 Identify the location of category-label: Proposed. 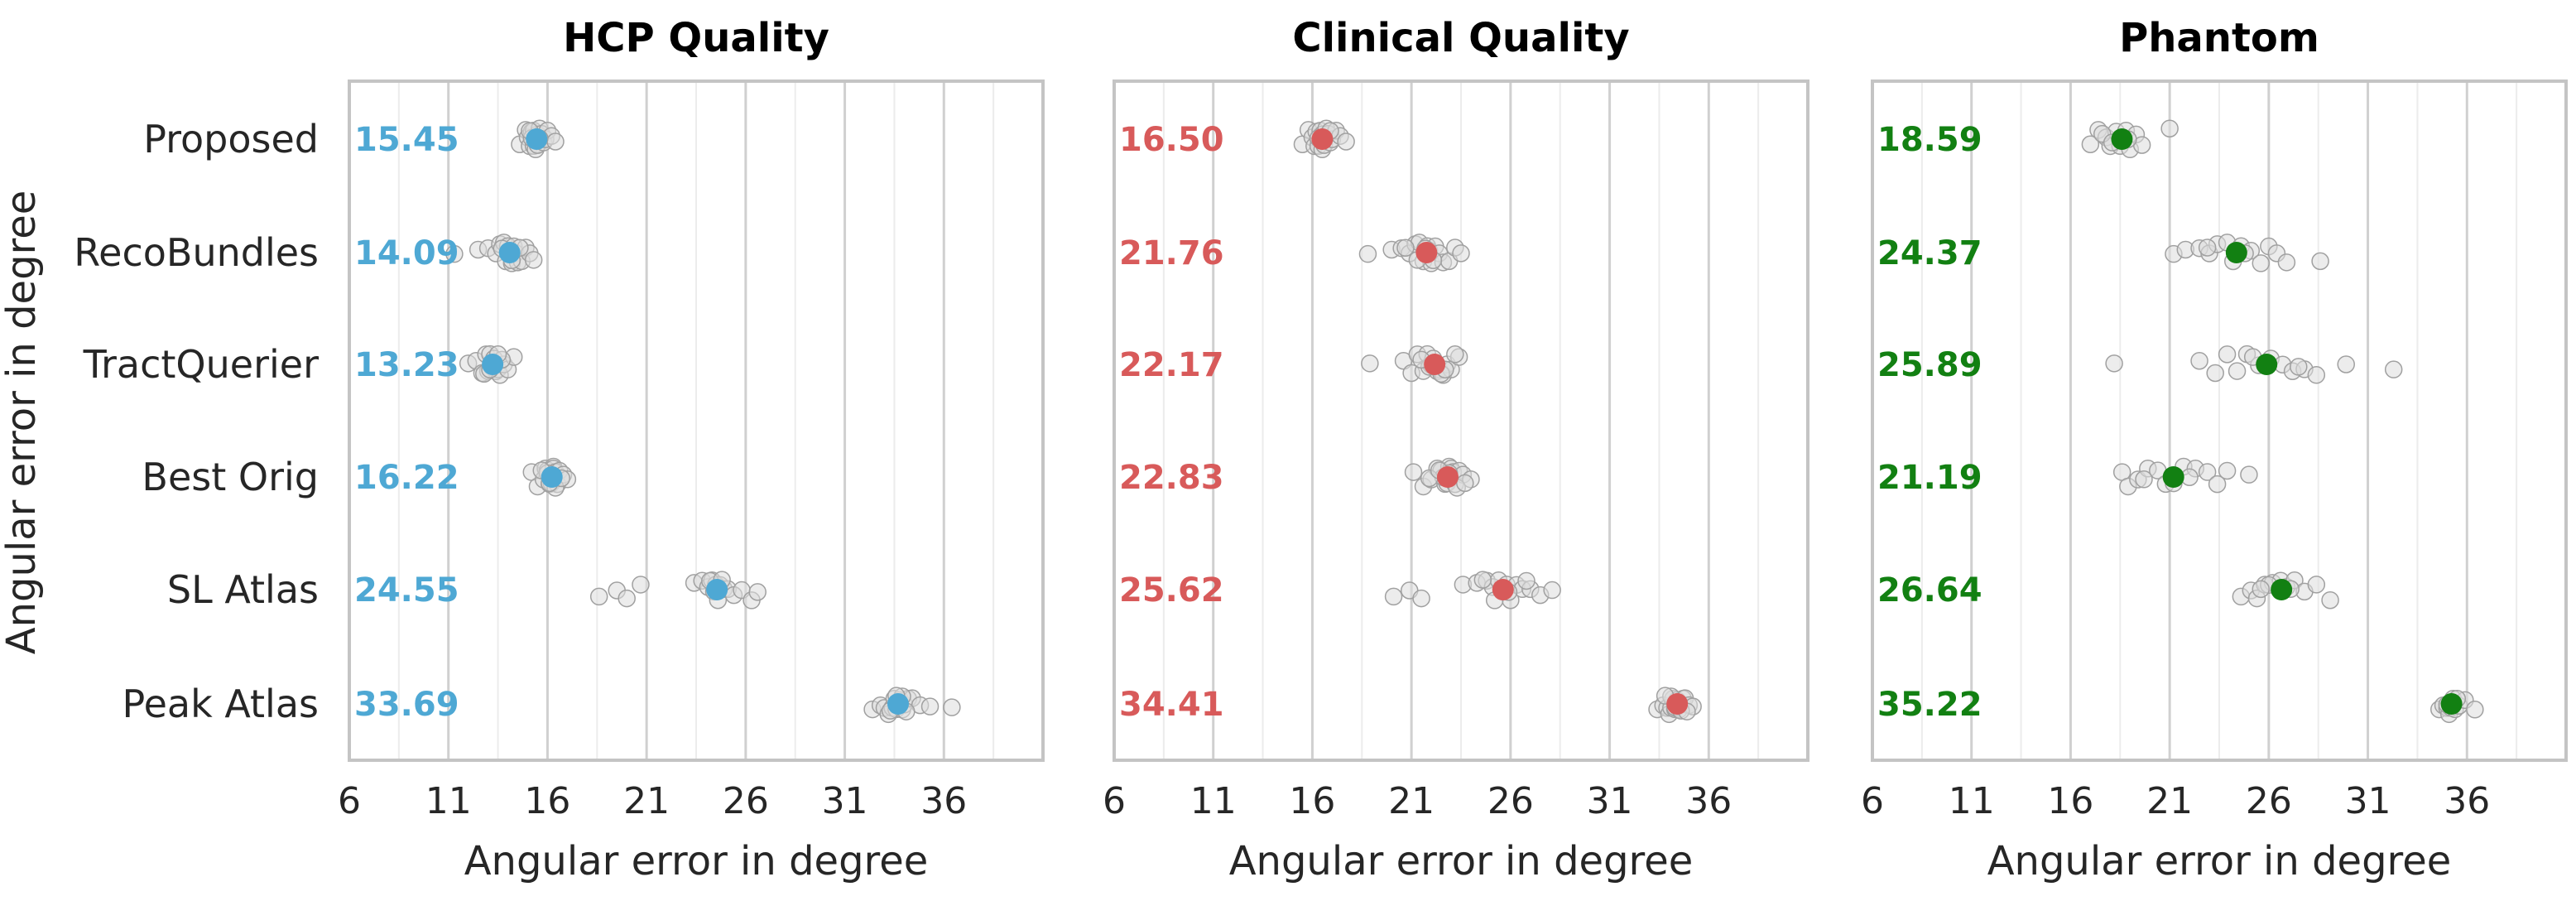
(231, 139).